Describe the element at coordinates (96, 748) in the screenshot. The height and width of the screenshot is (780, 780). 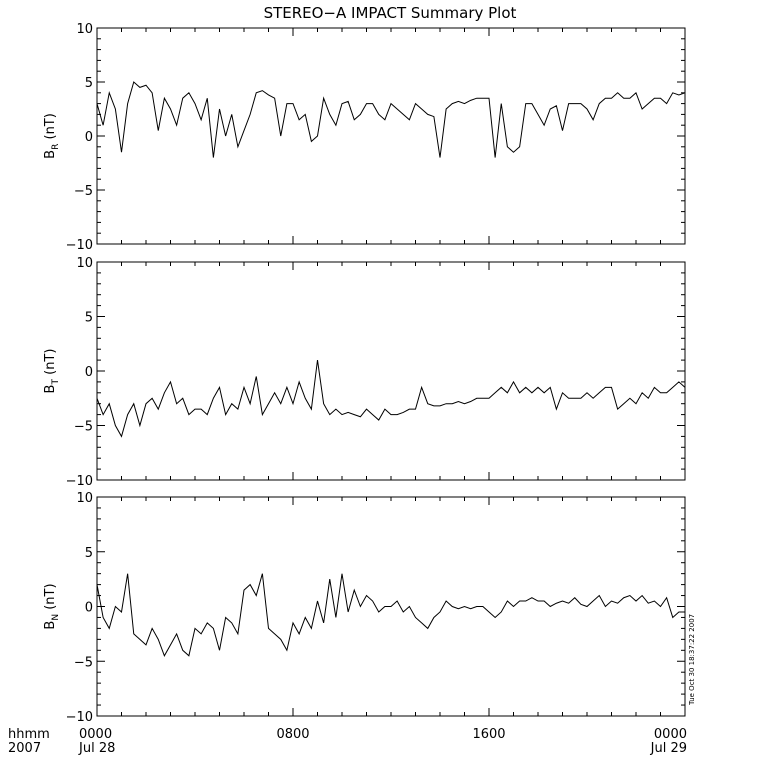
I see `x-date-label: Jul 28` at that location.